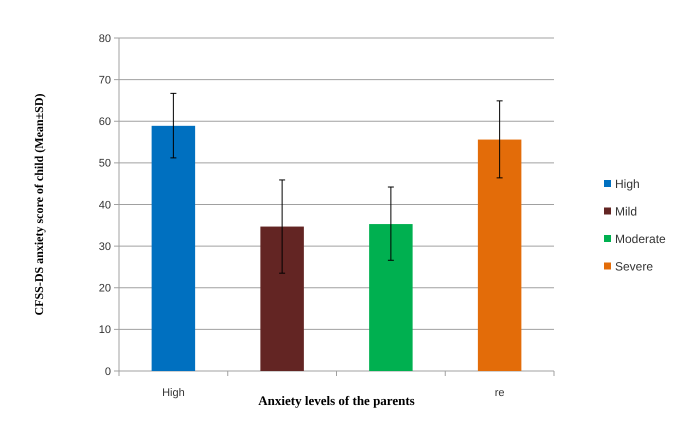 This screenshot has height=421, width=675. What do you see at coordinates (104, 80) in the screenshot?
I see `y-tick-label: 70` at bounding box center [104, 80].